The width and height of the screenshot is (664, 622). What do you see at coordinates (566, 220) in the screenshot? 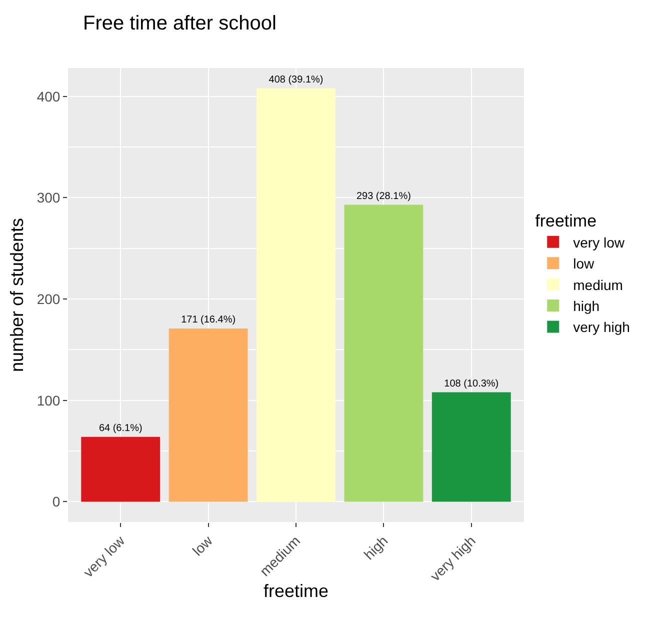
I see `legend-title: freetime` at bounding box center [566, 220].